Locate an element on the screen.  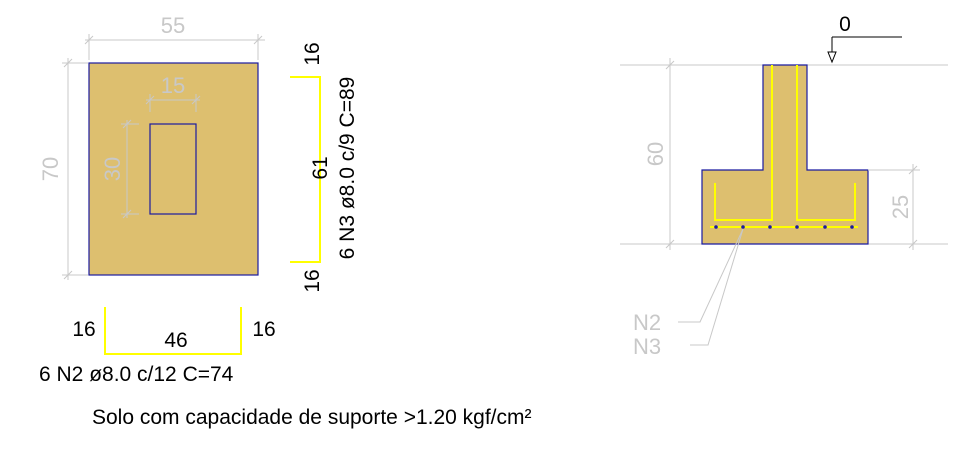
leader-n3-label: N3 is located at coordinates (647, 346).